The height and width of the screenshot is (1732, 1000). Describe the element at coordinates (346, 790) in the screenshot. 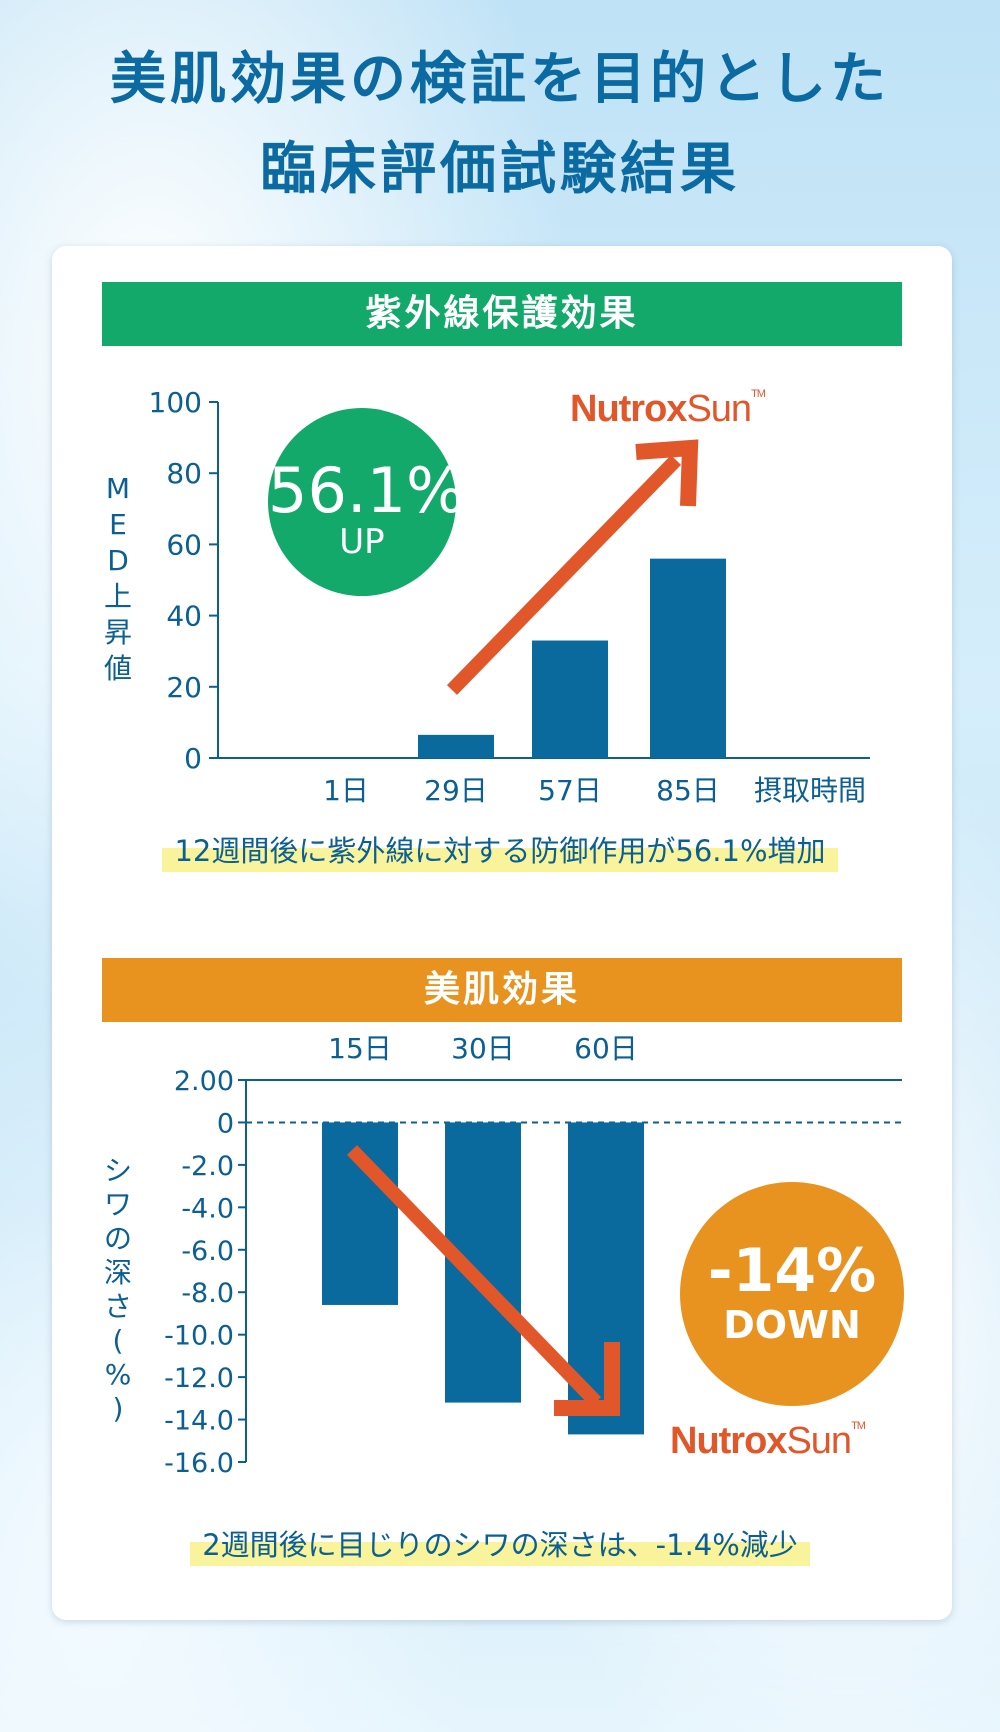

I see `x-tick-label: 1日` at that location.